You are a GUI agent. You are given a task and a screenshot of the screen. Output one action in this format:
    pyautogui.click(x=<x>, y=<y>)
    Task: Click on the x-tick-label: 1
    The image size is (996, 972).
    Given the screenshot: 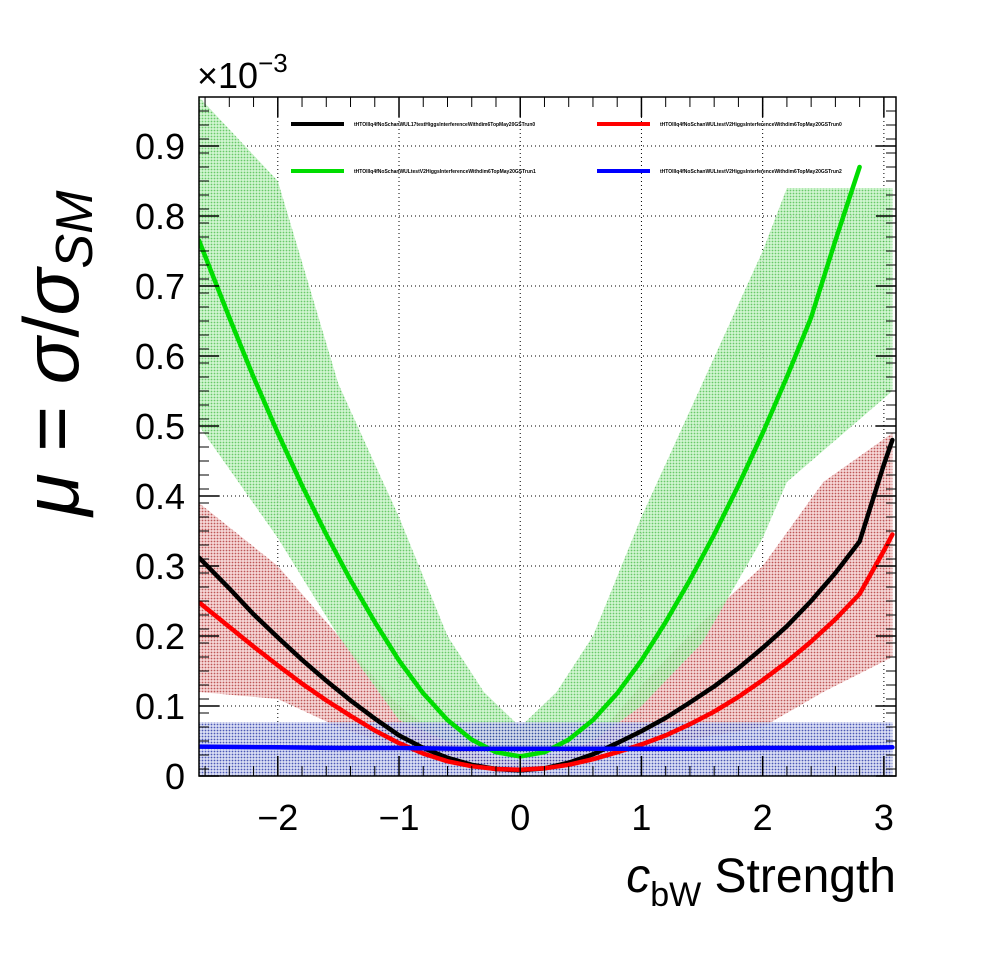 What is the action you would take?
    pyautogui.click(x=641, y=817)
    